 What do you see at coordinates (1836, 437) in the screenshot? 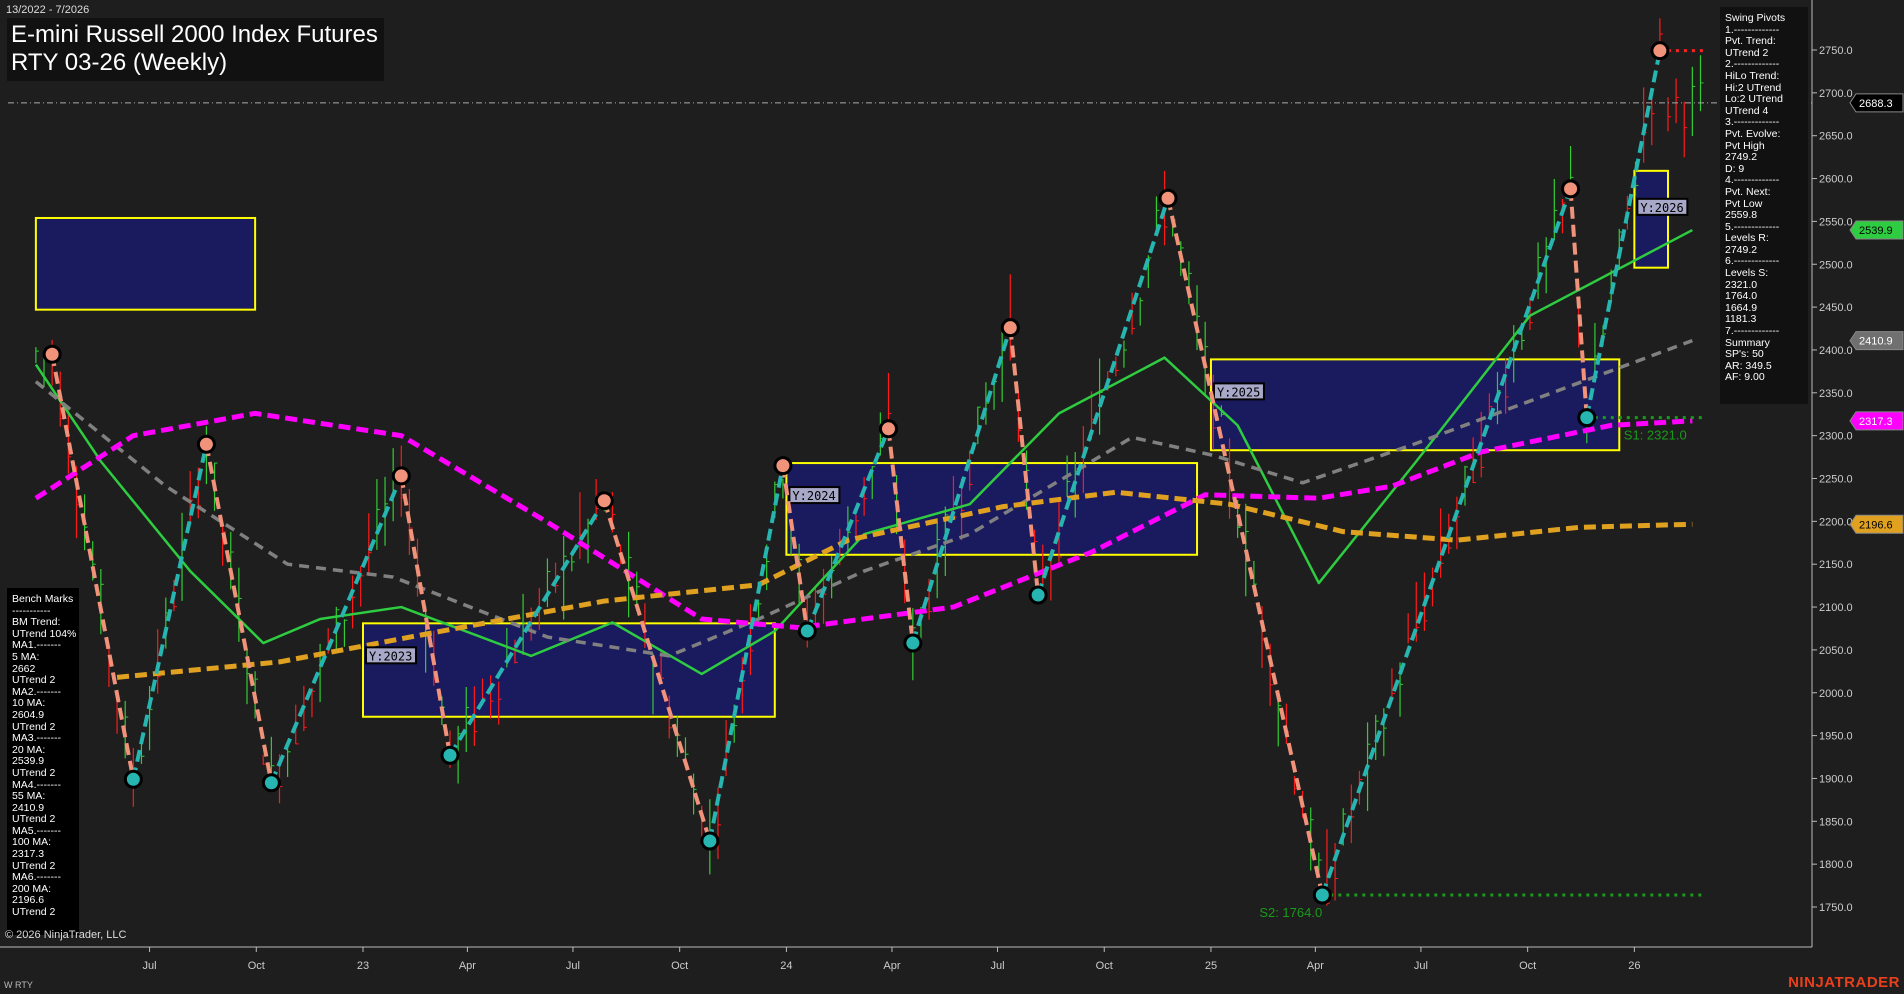
I see `price-tick-label: 2300.0` at bounding box center [1836, 437].